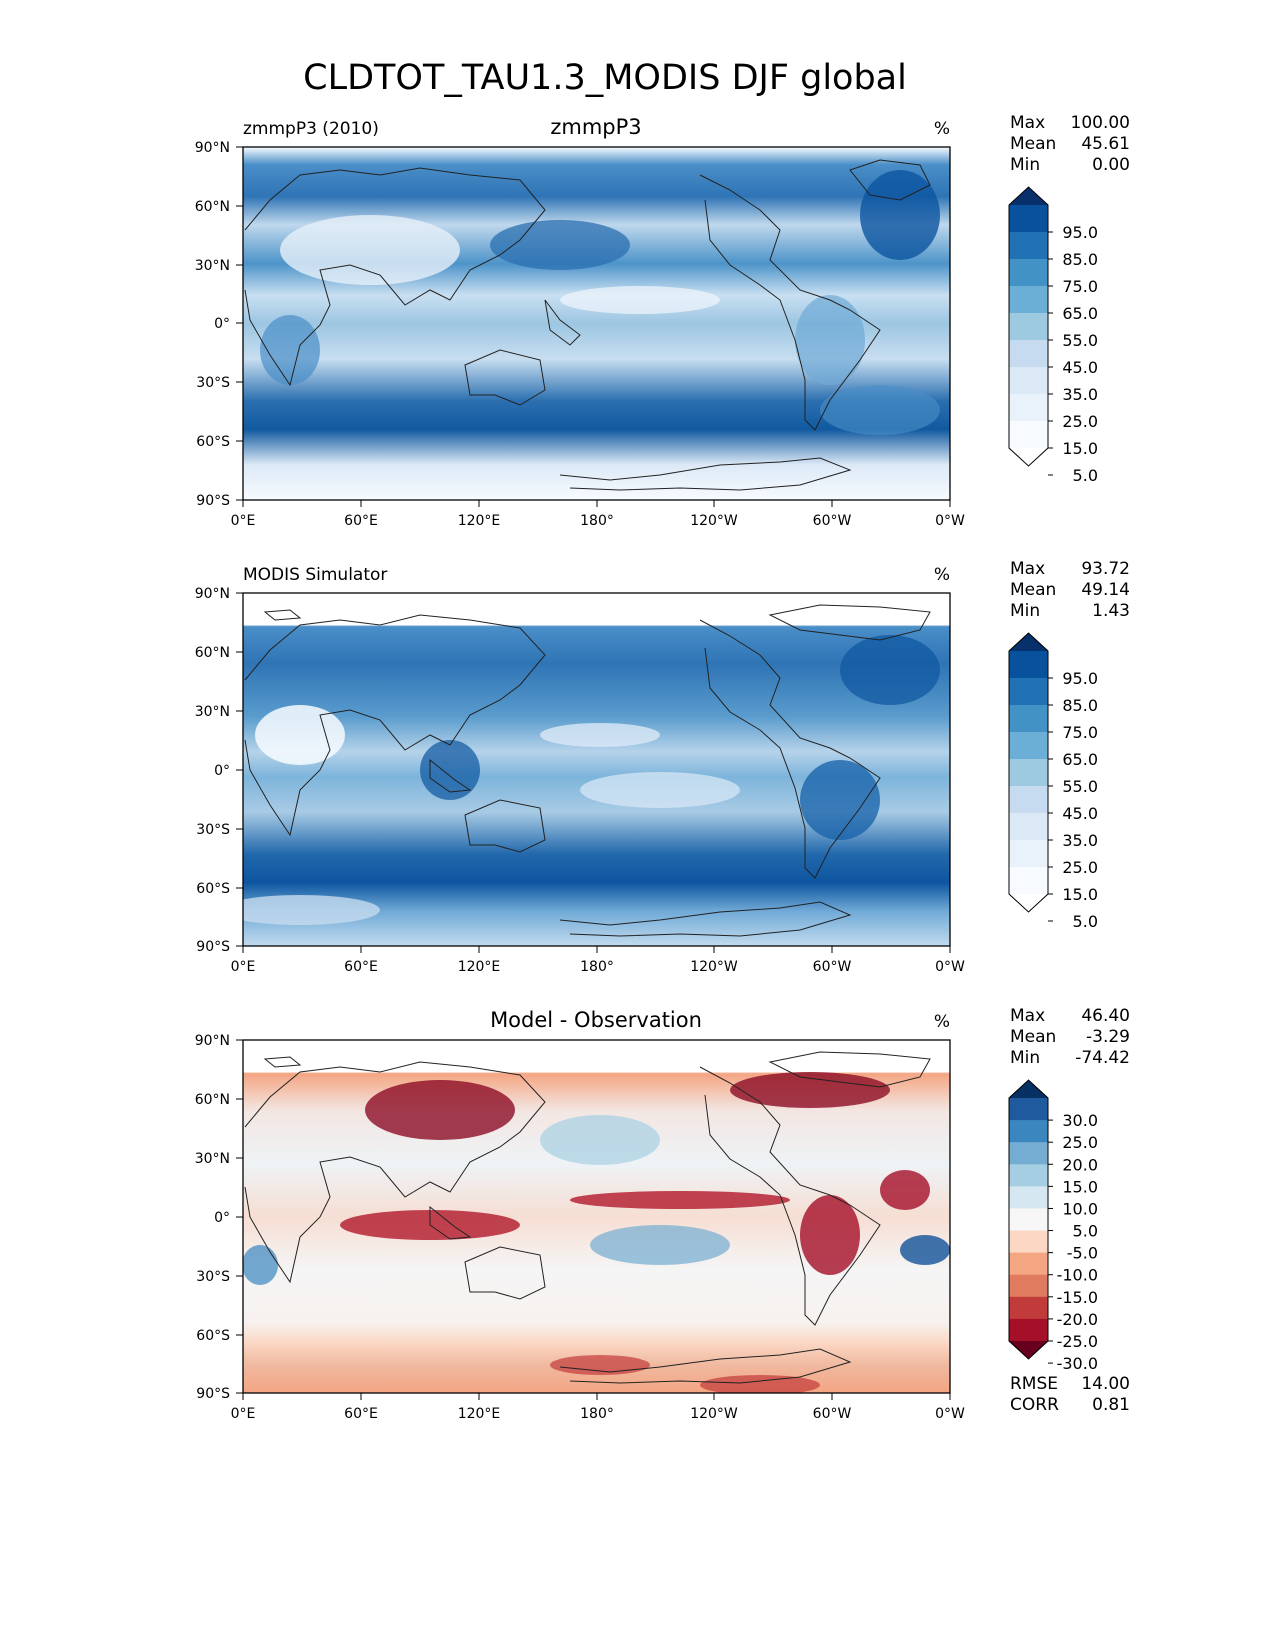  I want to click on y-tick-label: 0°, so click(222, 1218).